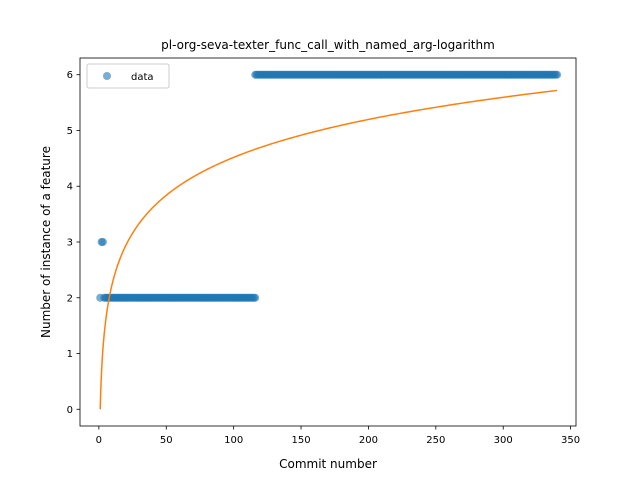 This screenshot has width=640, height=480. Describe the element at coordinates (70, 131) in the screenshot. I see `y-tick-label: 5` at that location.